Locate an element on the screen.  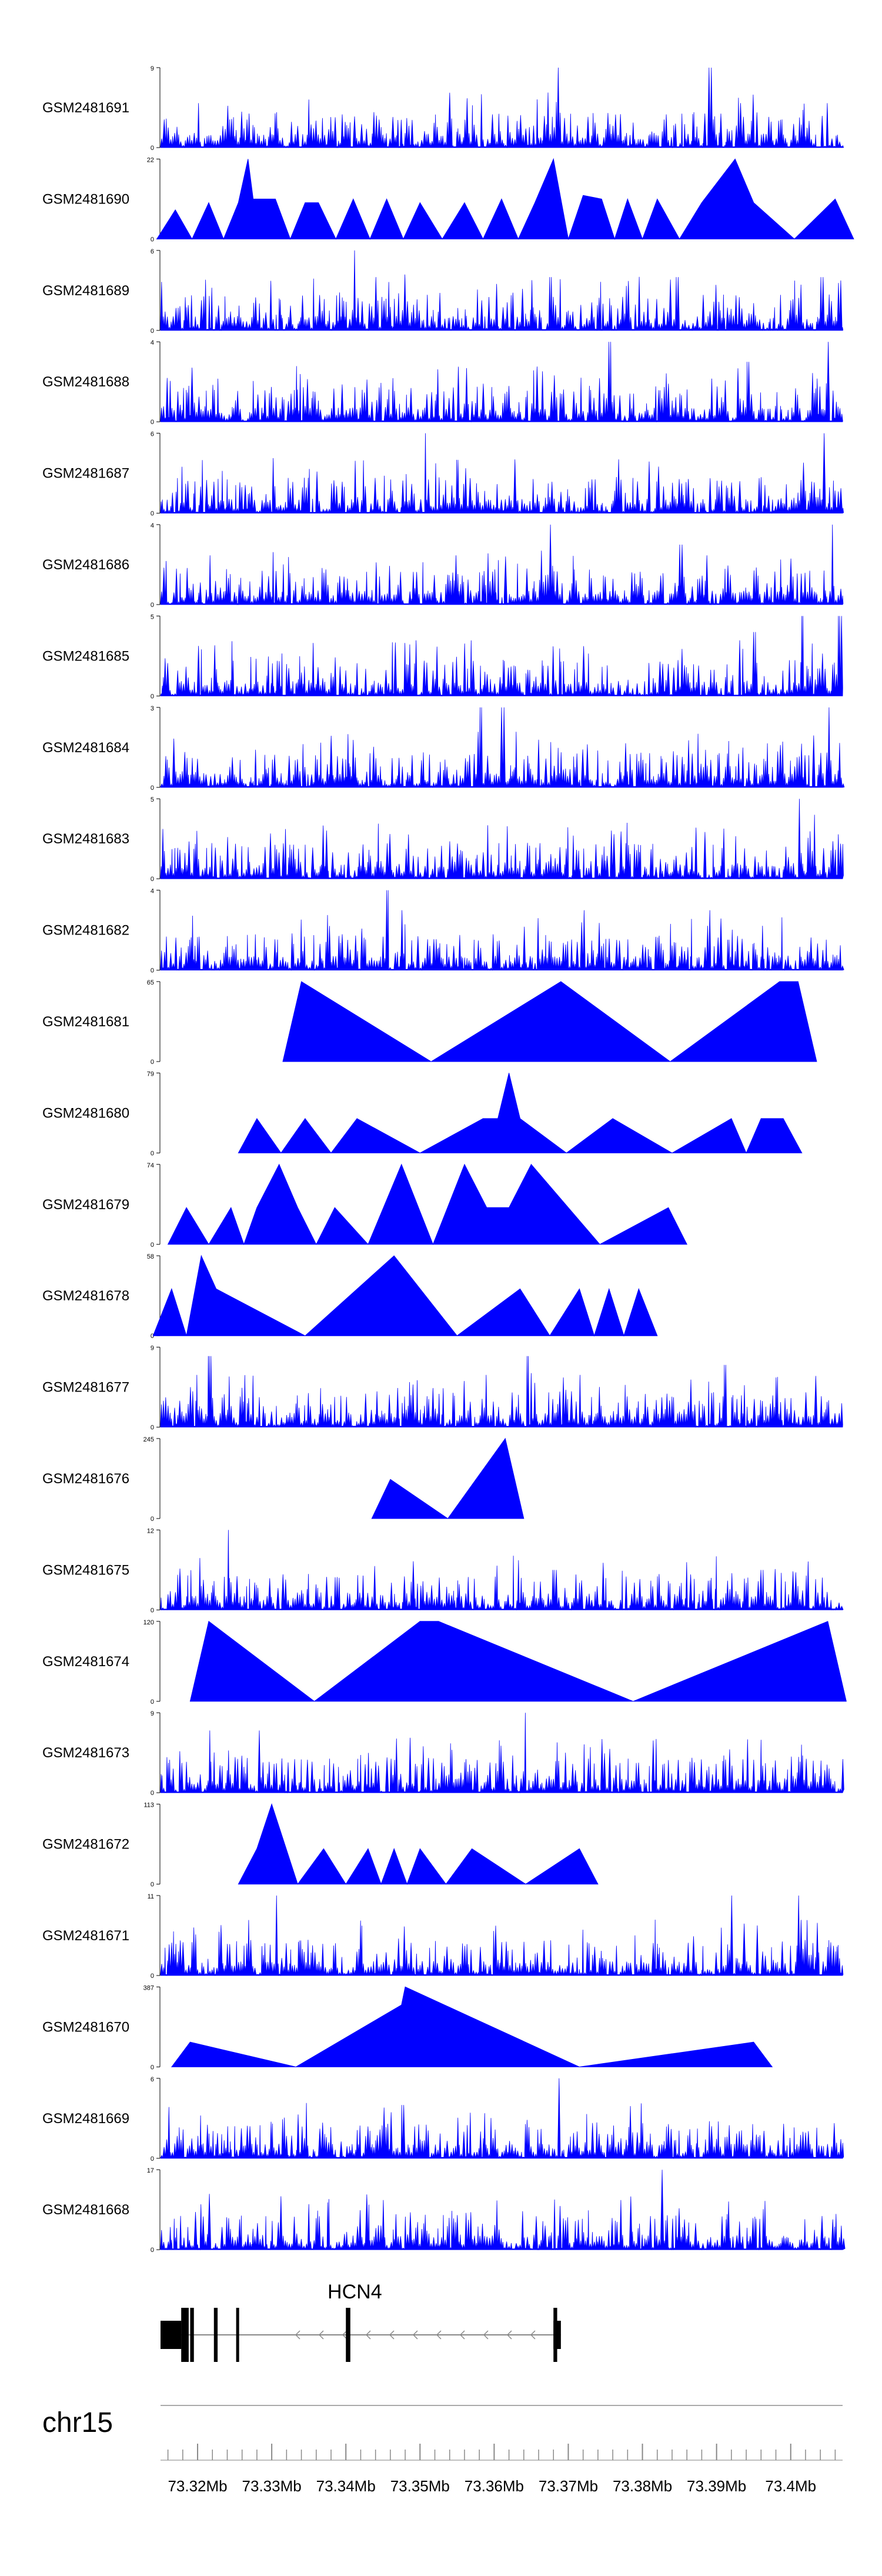
track-name: GSM2481678 is located at coordinates (85, 1296).